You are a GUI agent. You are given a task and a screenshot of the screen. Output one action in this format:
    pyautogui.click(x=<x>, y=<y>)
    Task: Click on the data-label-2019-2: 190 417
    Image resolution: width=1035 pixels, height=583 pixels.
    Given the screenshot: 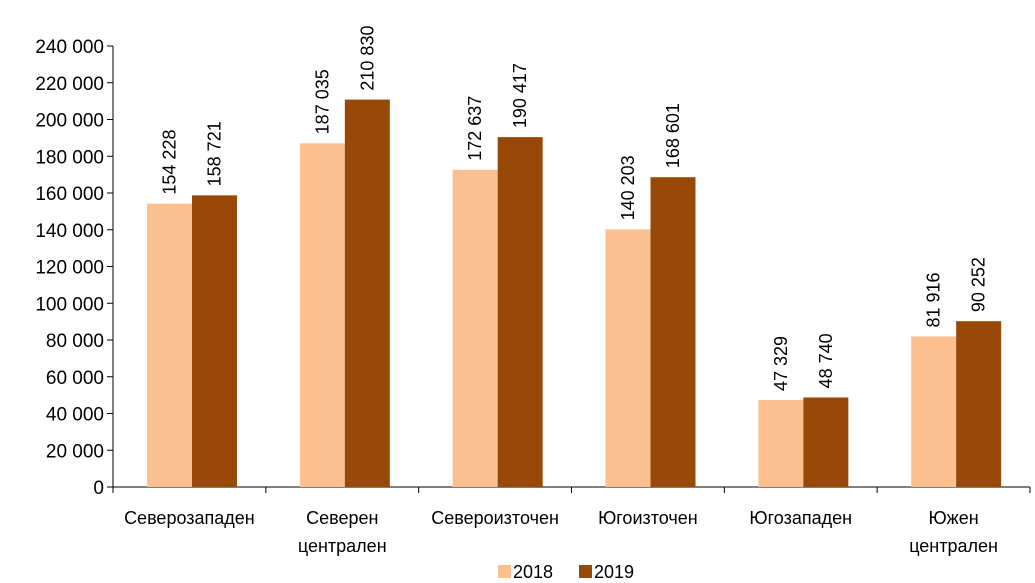 What is the action you would take?
    pyautogui.click(x=520, y=95)
    